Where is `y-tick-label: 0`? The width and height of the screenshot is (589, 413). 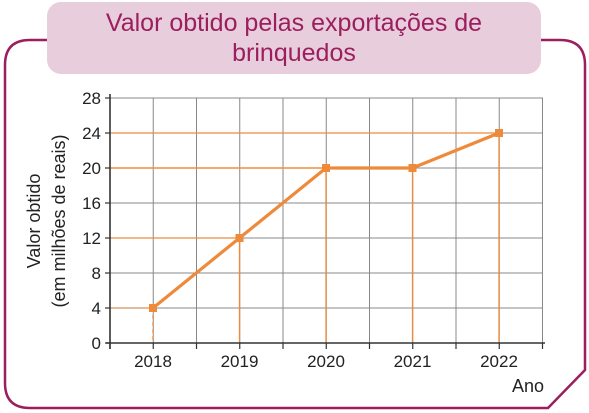
y-tick-label: 0 is located at coordinates (96, 343).